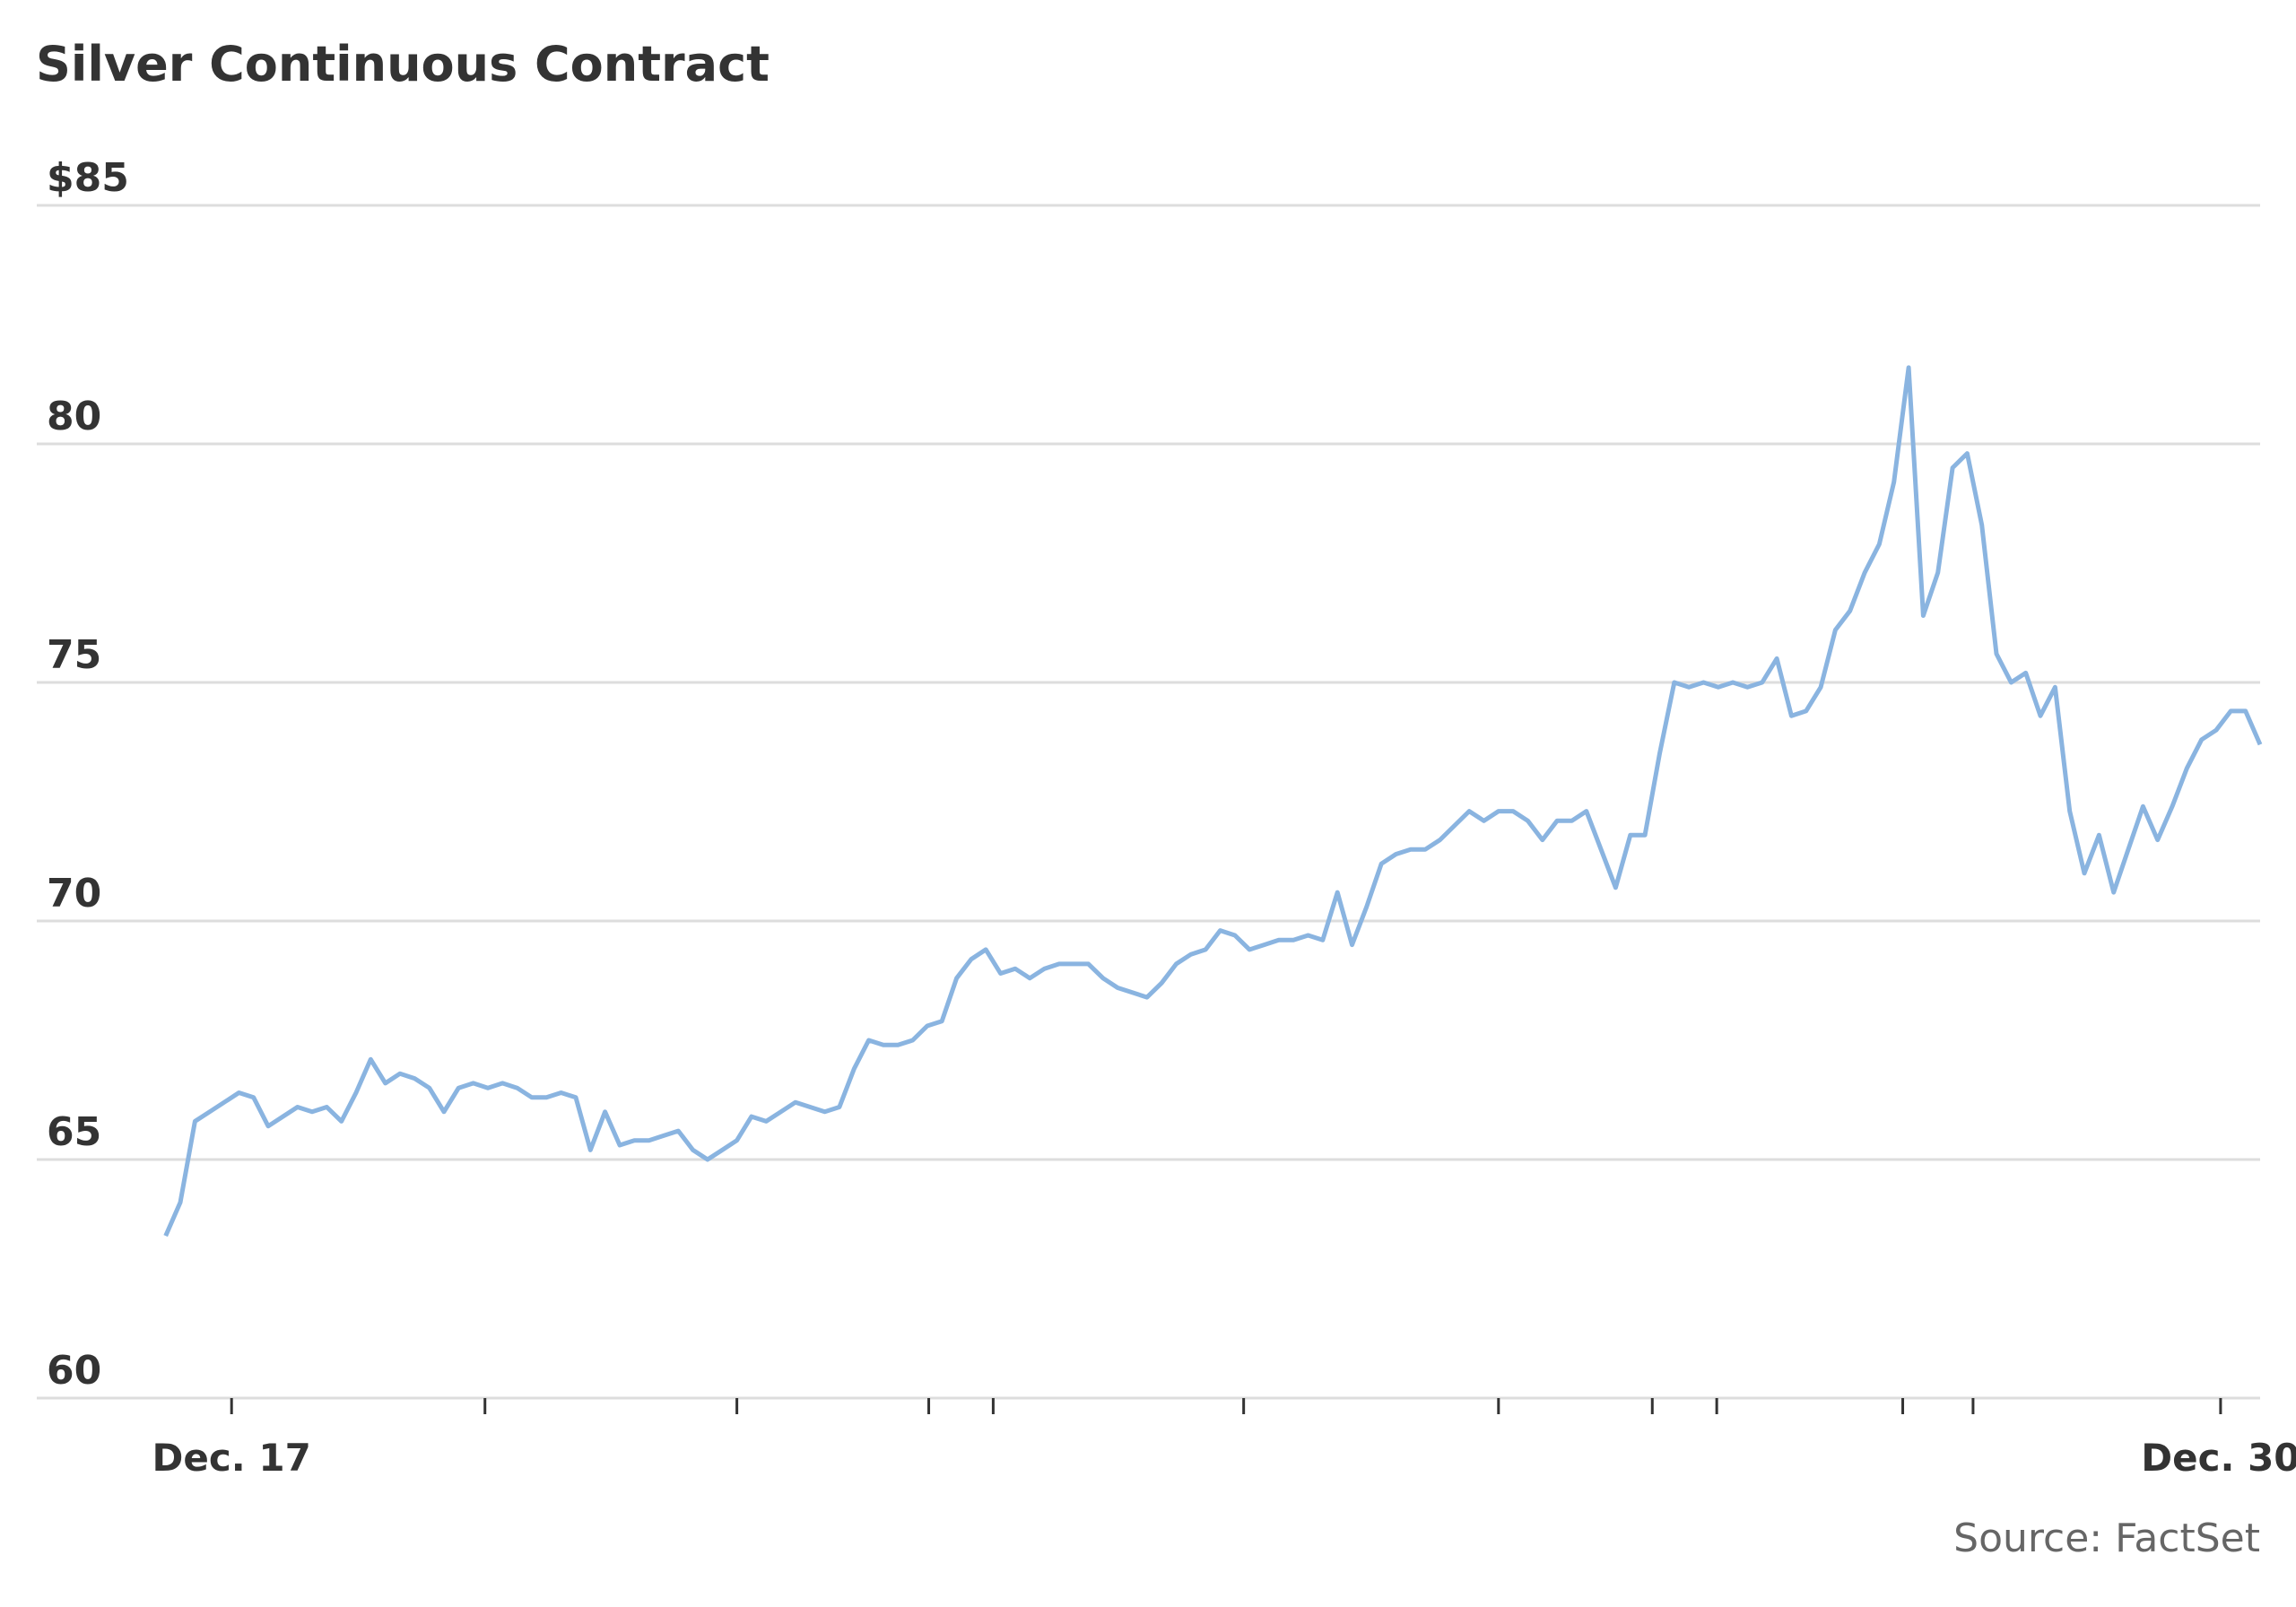  I want to click on source: Source: FactSet, so click(2106, 1539).